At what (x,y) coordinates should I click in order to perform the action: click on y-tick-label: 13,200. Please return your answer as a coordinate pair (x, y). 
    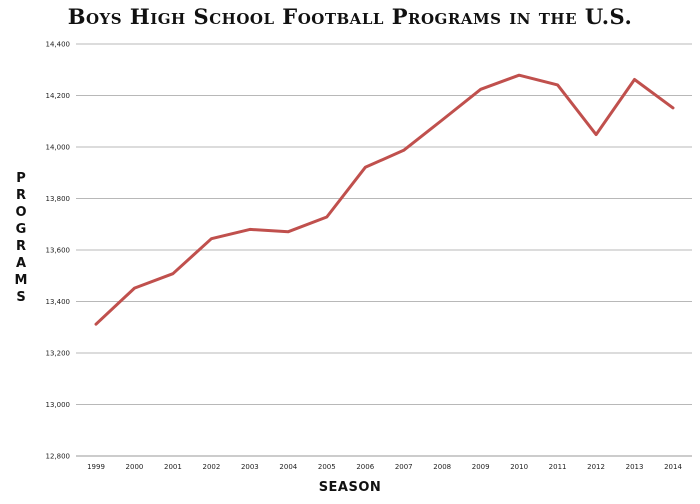
    Looking at the image, I should click on (58, 354).